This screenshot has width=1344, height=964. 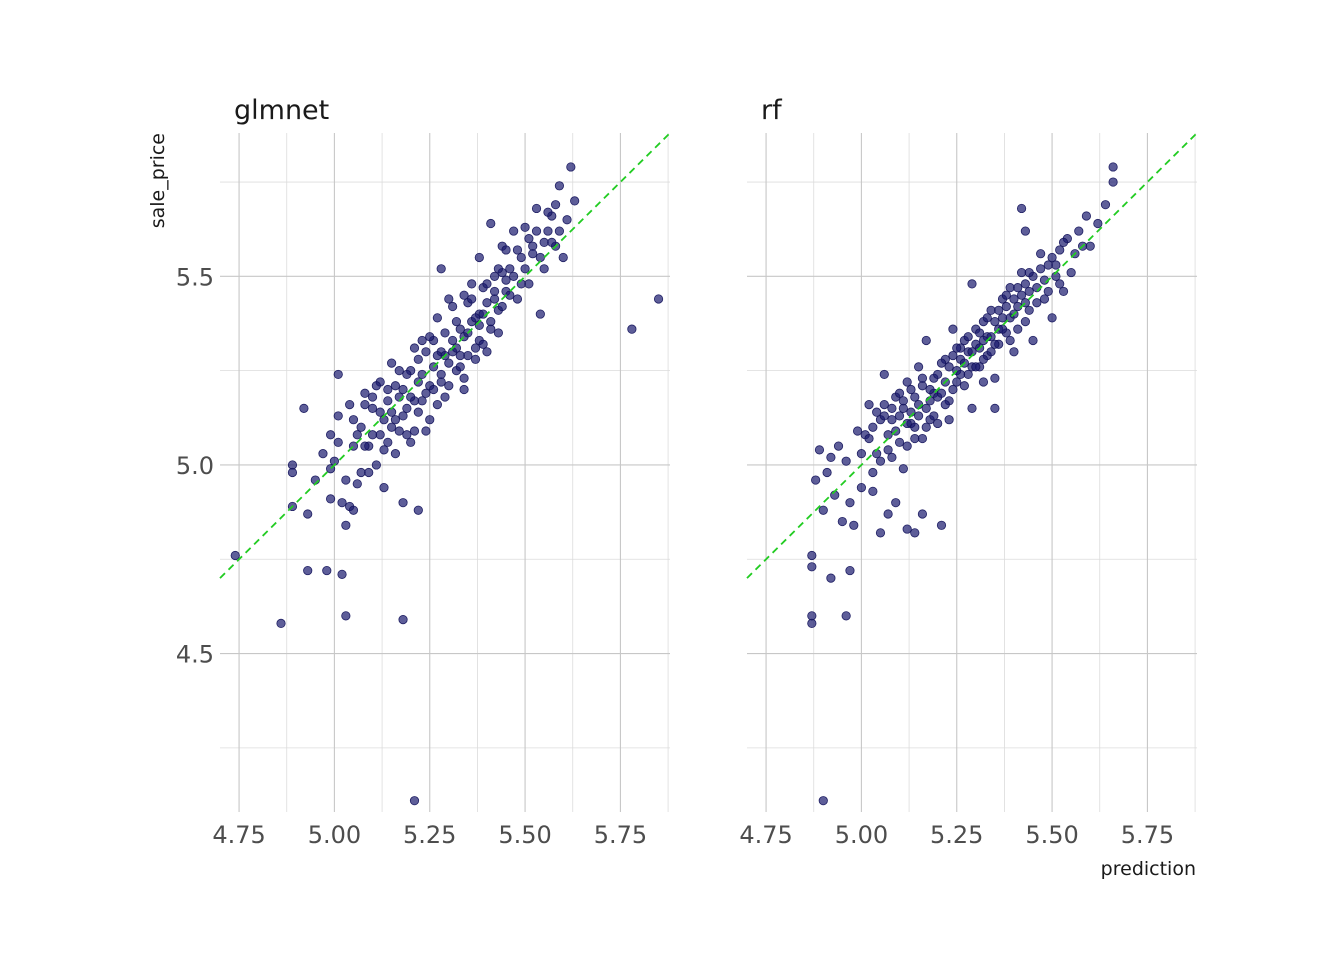 What do you see at coordinates (238, 835) in the screenshot?
I see `x-tick-label: 4.75` at bounding box center [238, 835].